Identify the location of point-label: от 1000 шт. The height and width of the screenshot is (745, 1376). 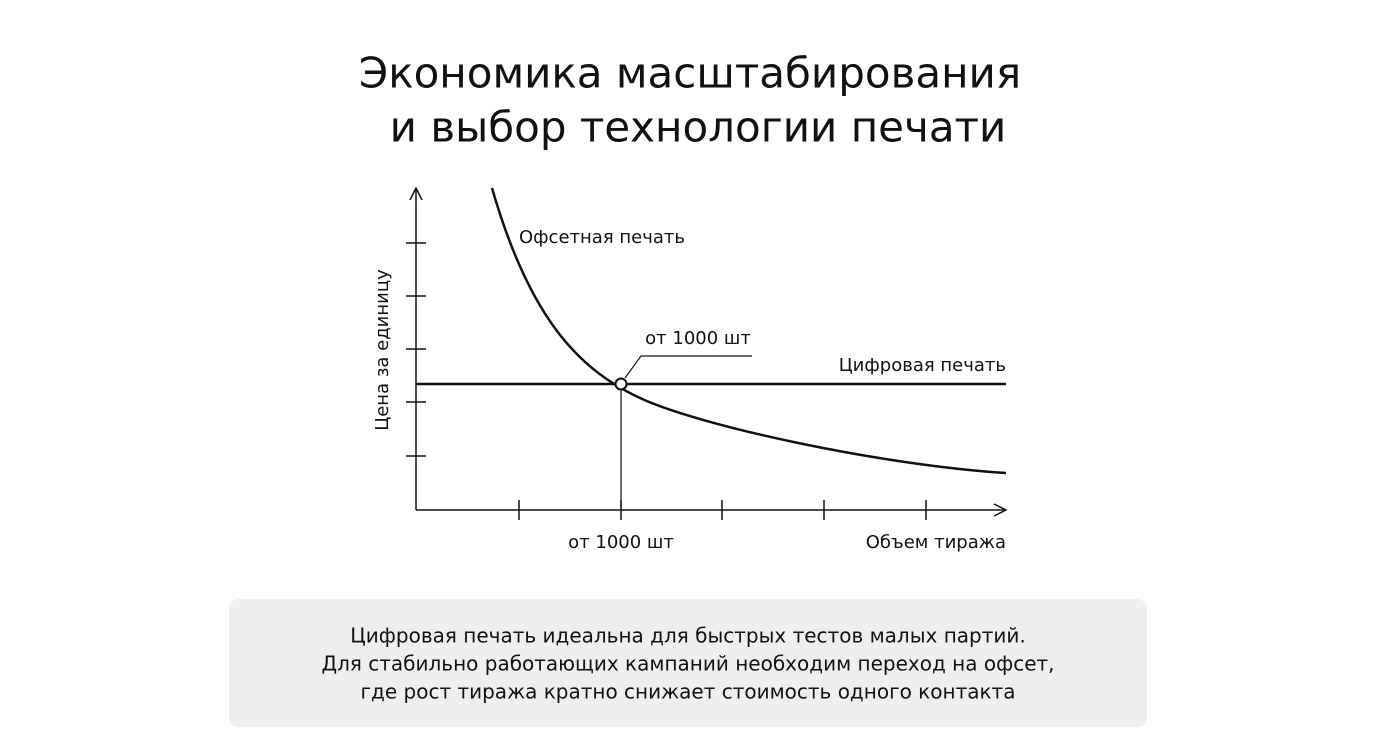
(698, 338).